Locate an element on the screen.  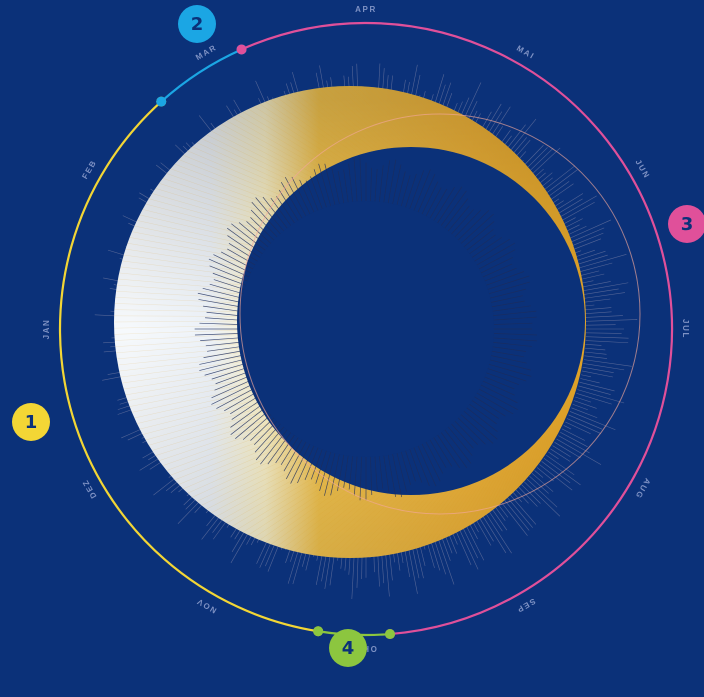
arc-badge is located at coordinates (348, 648).